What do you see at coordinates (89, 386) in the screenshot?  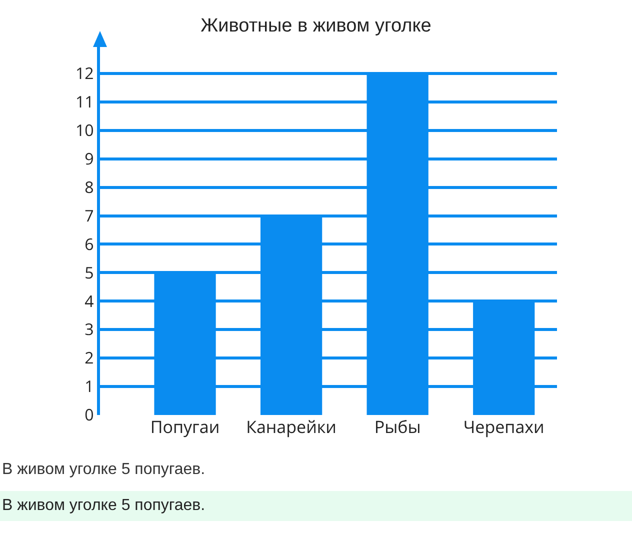 I see `y-tick-label: 1` at bounding box center [89, 386].